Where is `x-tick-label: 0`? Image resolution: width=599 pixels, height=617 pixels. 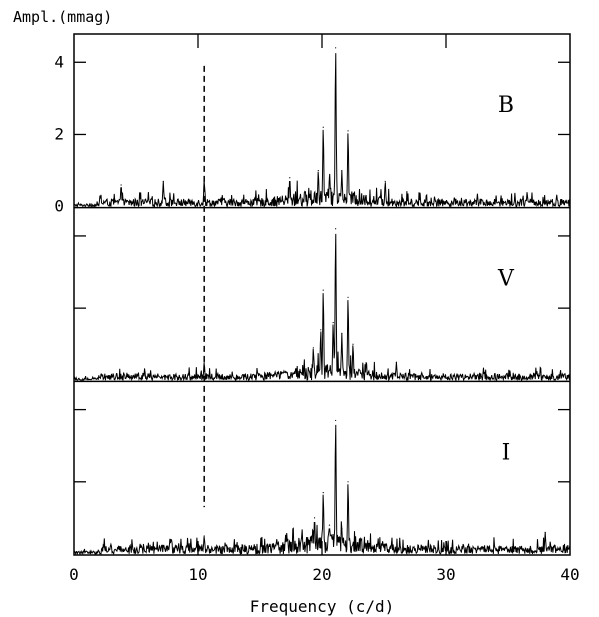 x-tick-label: 0 is located at coordinates (74, 574).